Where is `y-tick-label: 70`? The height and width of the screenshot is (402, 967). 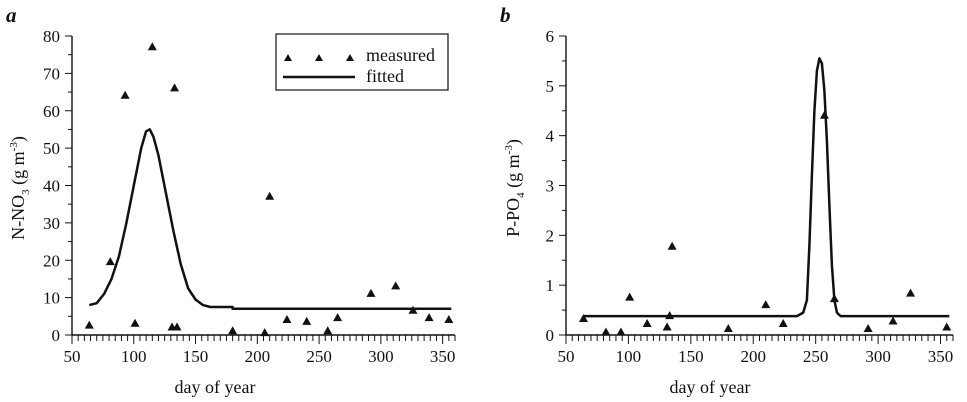
y-tick-label: 70 is located at coordinates (51, 73).